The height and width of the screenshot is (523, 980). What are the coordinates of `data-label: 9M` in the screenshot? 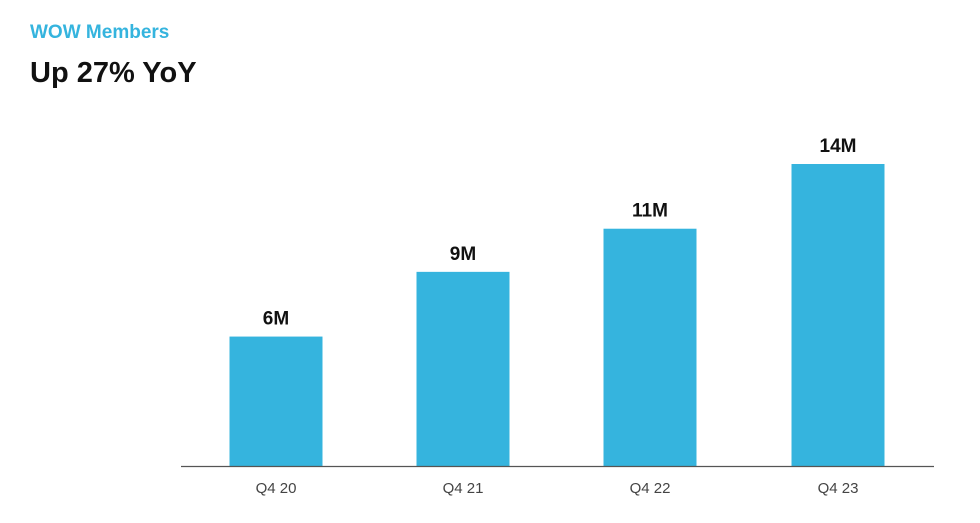 It's located at (463, 254).